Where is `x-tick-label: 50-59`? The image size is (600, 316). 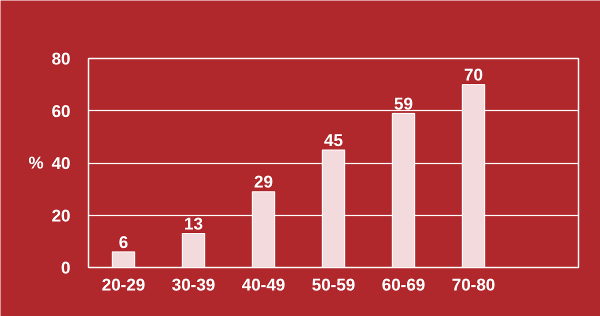 x-tick-label: 50-59 is located at coordinates (334, 285).